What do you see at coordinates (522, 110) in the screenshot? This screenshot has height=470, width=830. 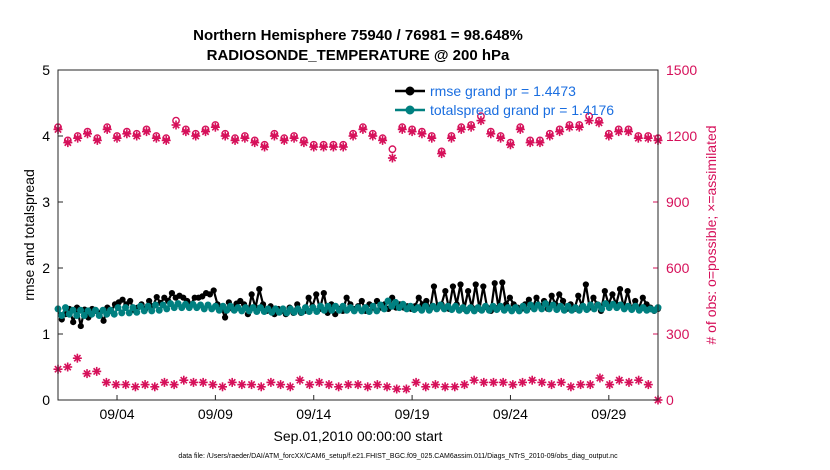 I see `legend-label: totalspread grand pr = 1.4176` at bounding box center [522, 110].